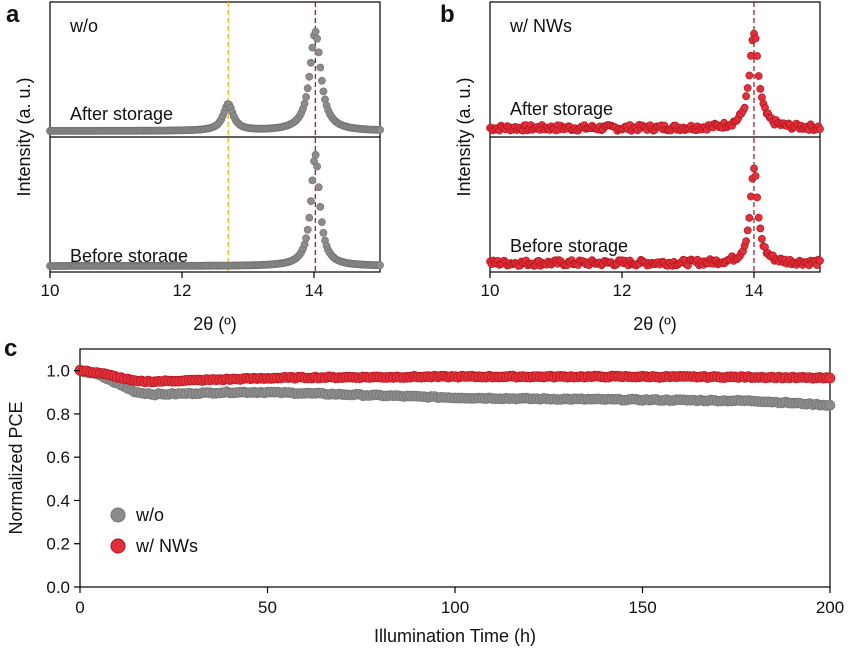 This screenshot has width=850, height=652. I want to click on panel-c-x-ticks: 0 50 100 150 200, so click(459, 602).